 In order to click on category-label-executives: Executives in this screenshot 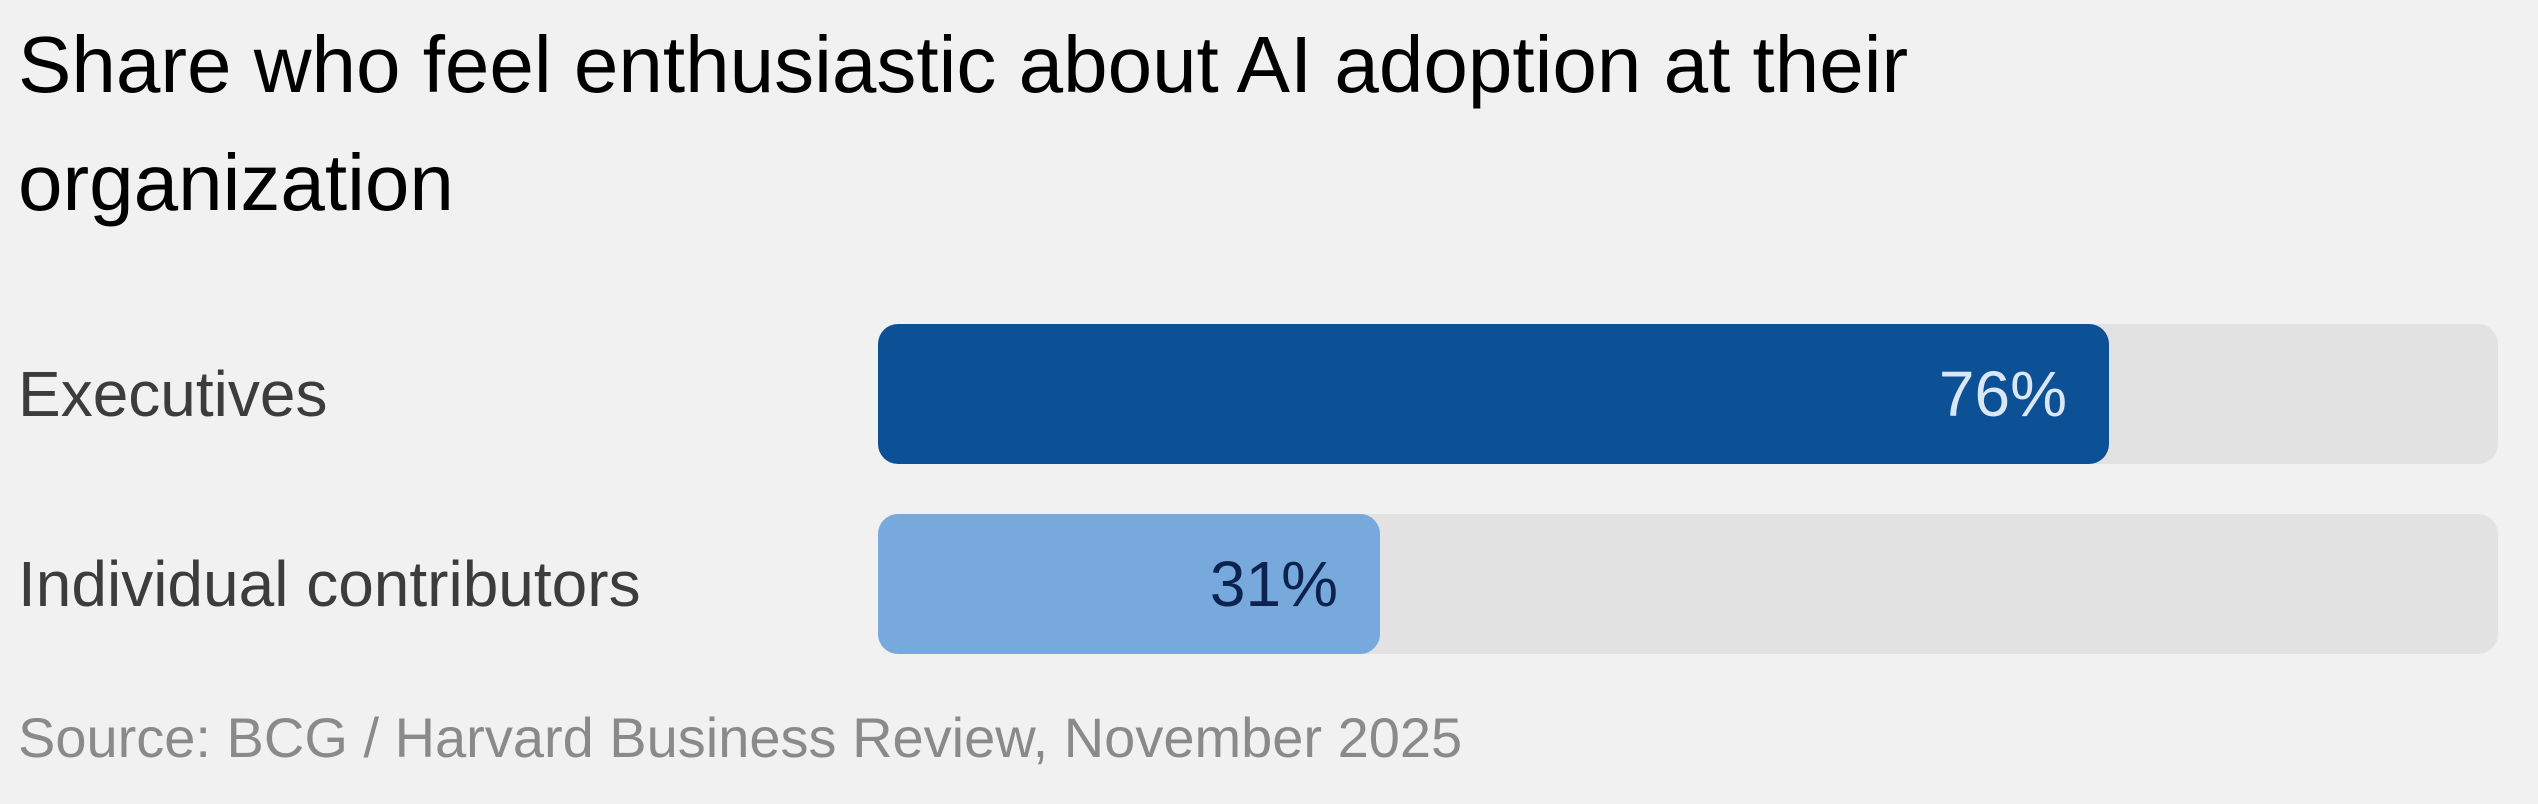, I will do `click(173, 394)`.